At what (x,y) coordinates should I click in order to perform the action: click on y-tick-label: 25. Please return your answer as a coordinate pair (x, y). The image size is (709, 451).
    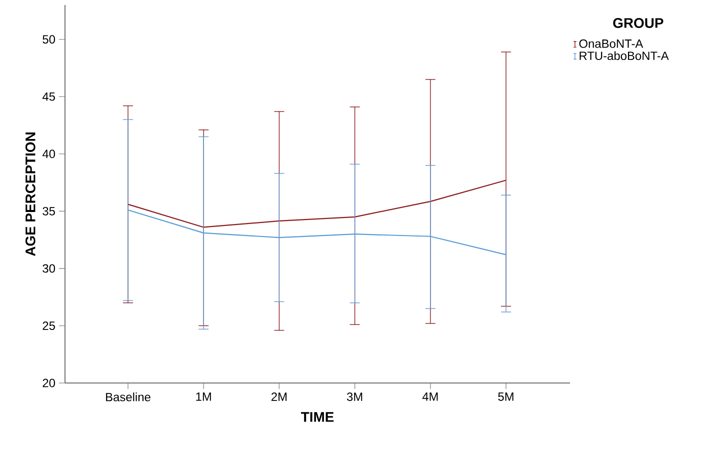
    Looking at the image, I should click on (48, 326).